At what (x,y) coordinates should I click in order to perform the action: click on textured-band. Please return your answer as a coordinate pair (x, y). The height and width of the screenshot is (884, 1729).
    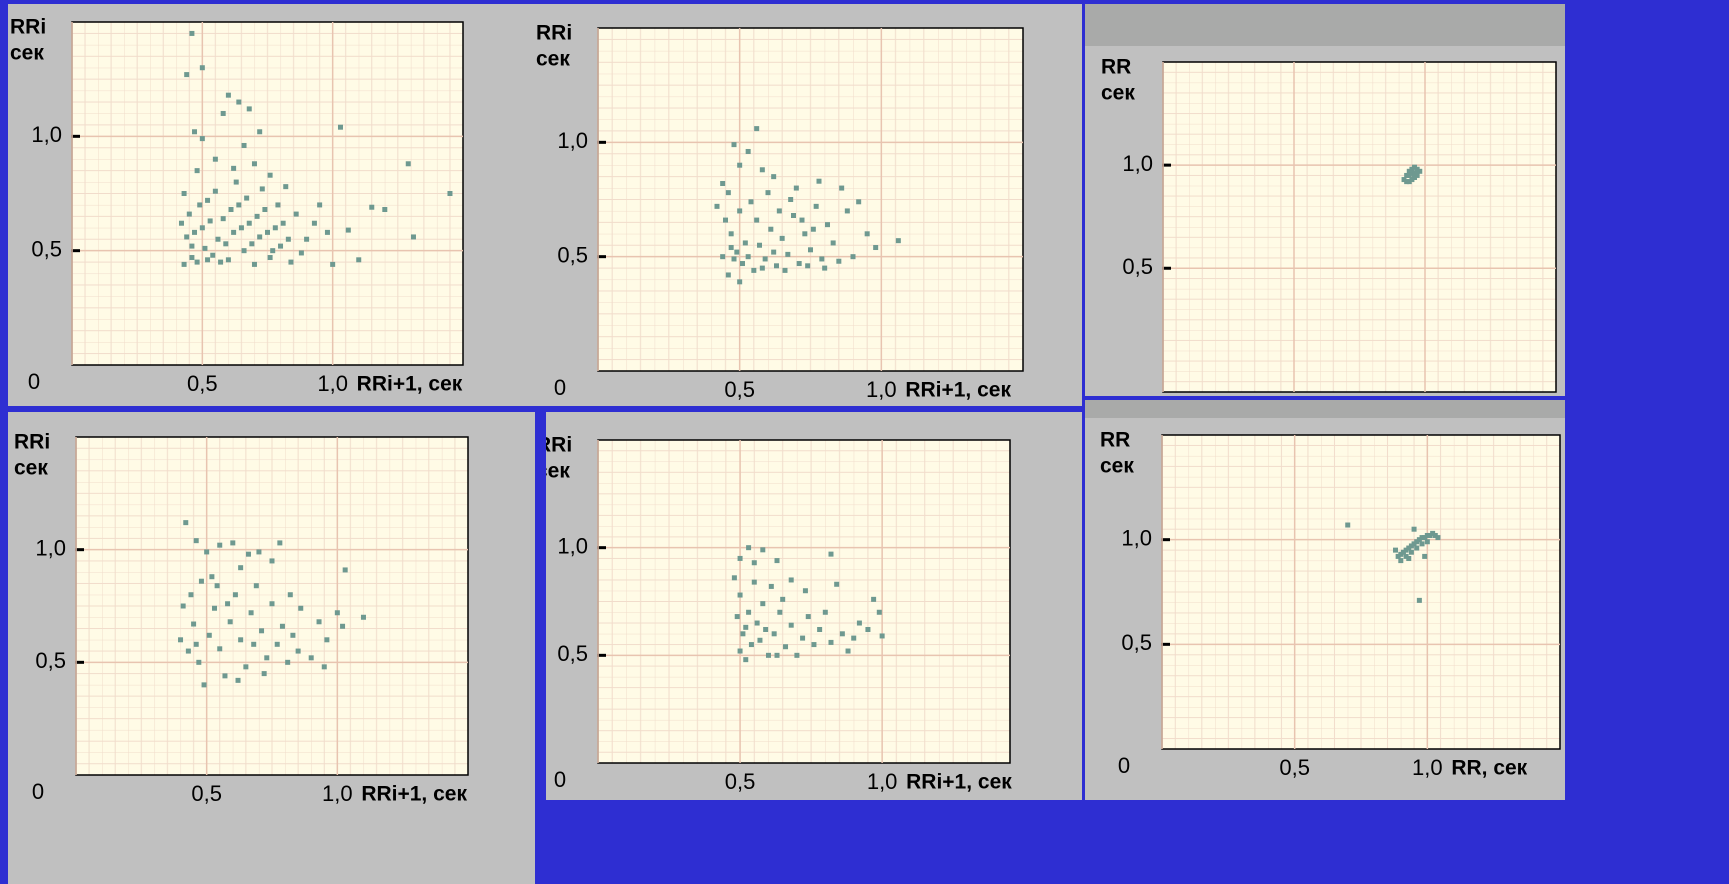
    Looking at the image, I should click on (1325, 25).